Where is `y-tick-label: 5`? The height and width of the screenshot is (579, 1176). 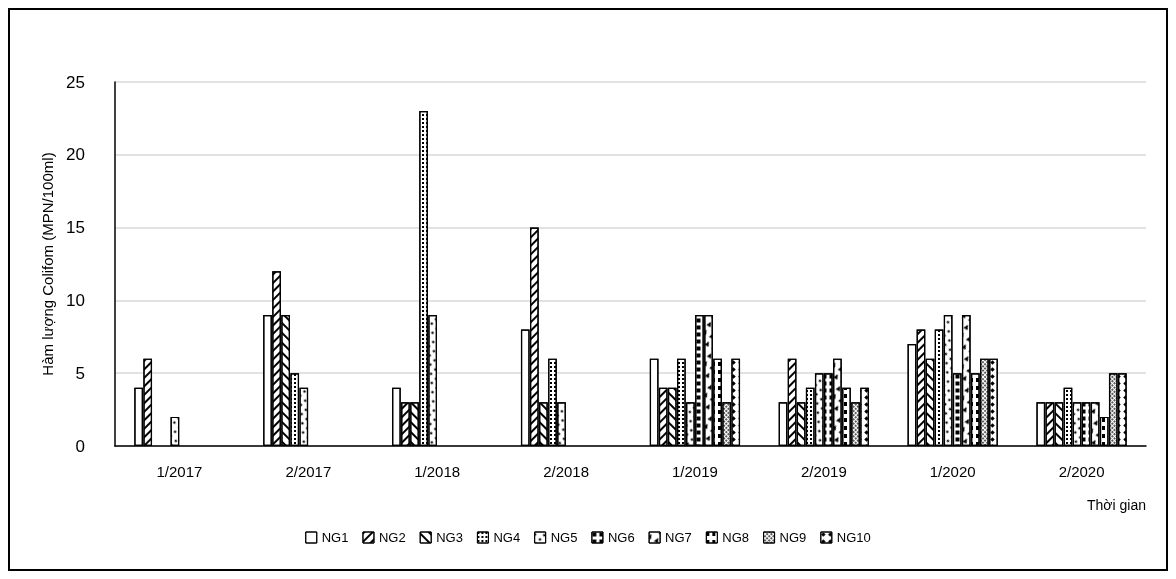
y-tick-label: 5 is located at coordinates (80, 373).